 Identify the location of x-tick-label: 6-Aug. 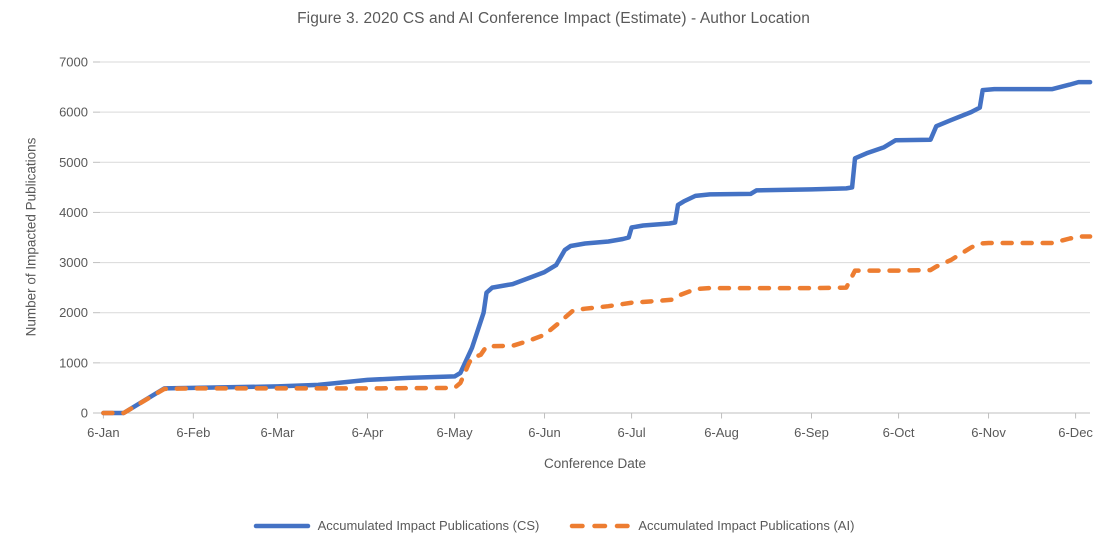
(721, 432).